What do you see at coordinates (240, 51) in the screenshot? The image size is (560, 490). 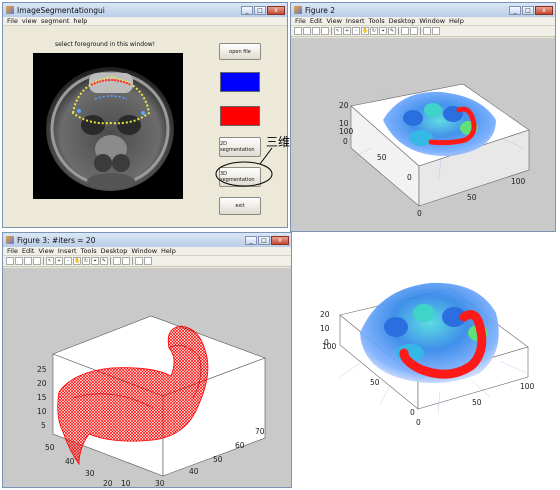 I see `open-file-button: open file` at bounding box center [240, 51].